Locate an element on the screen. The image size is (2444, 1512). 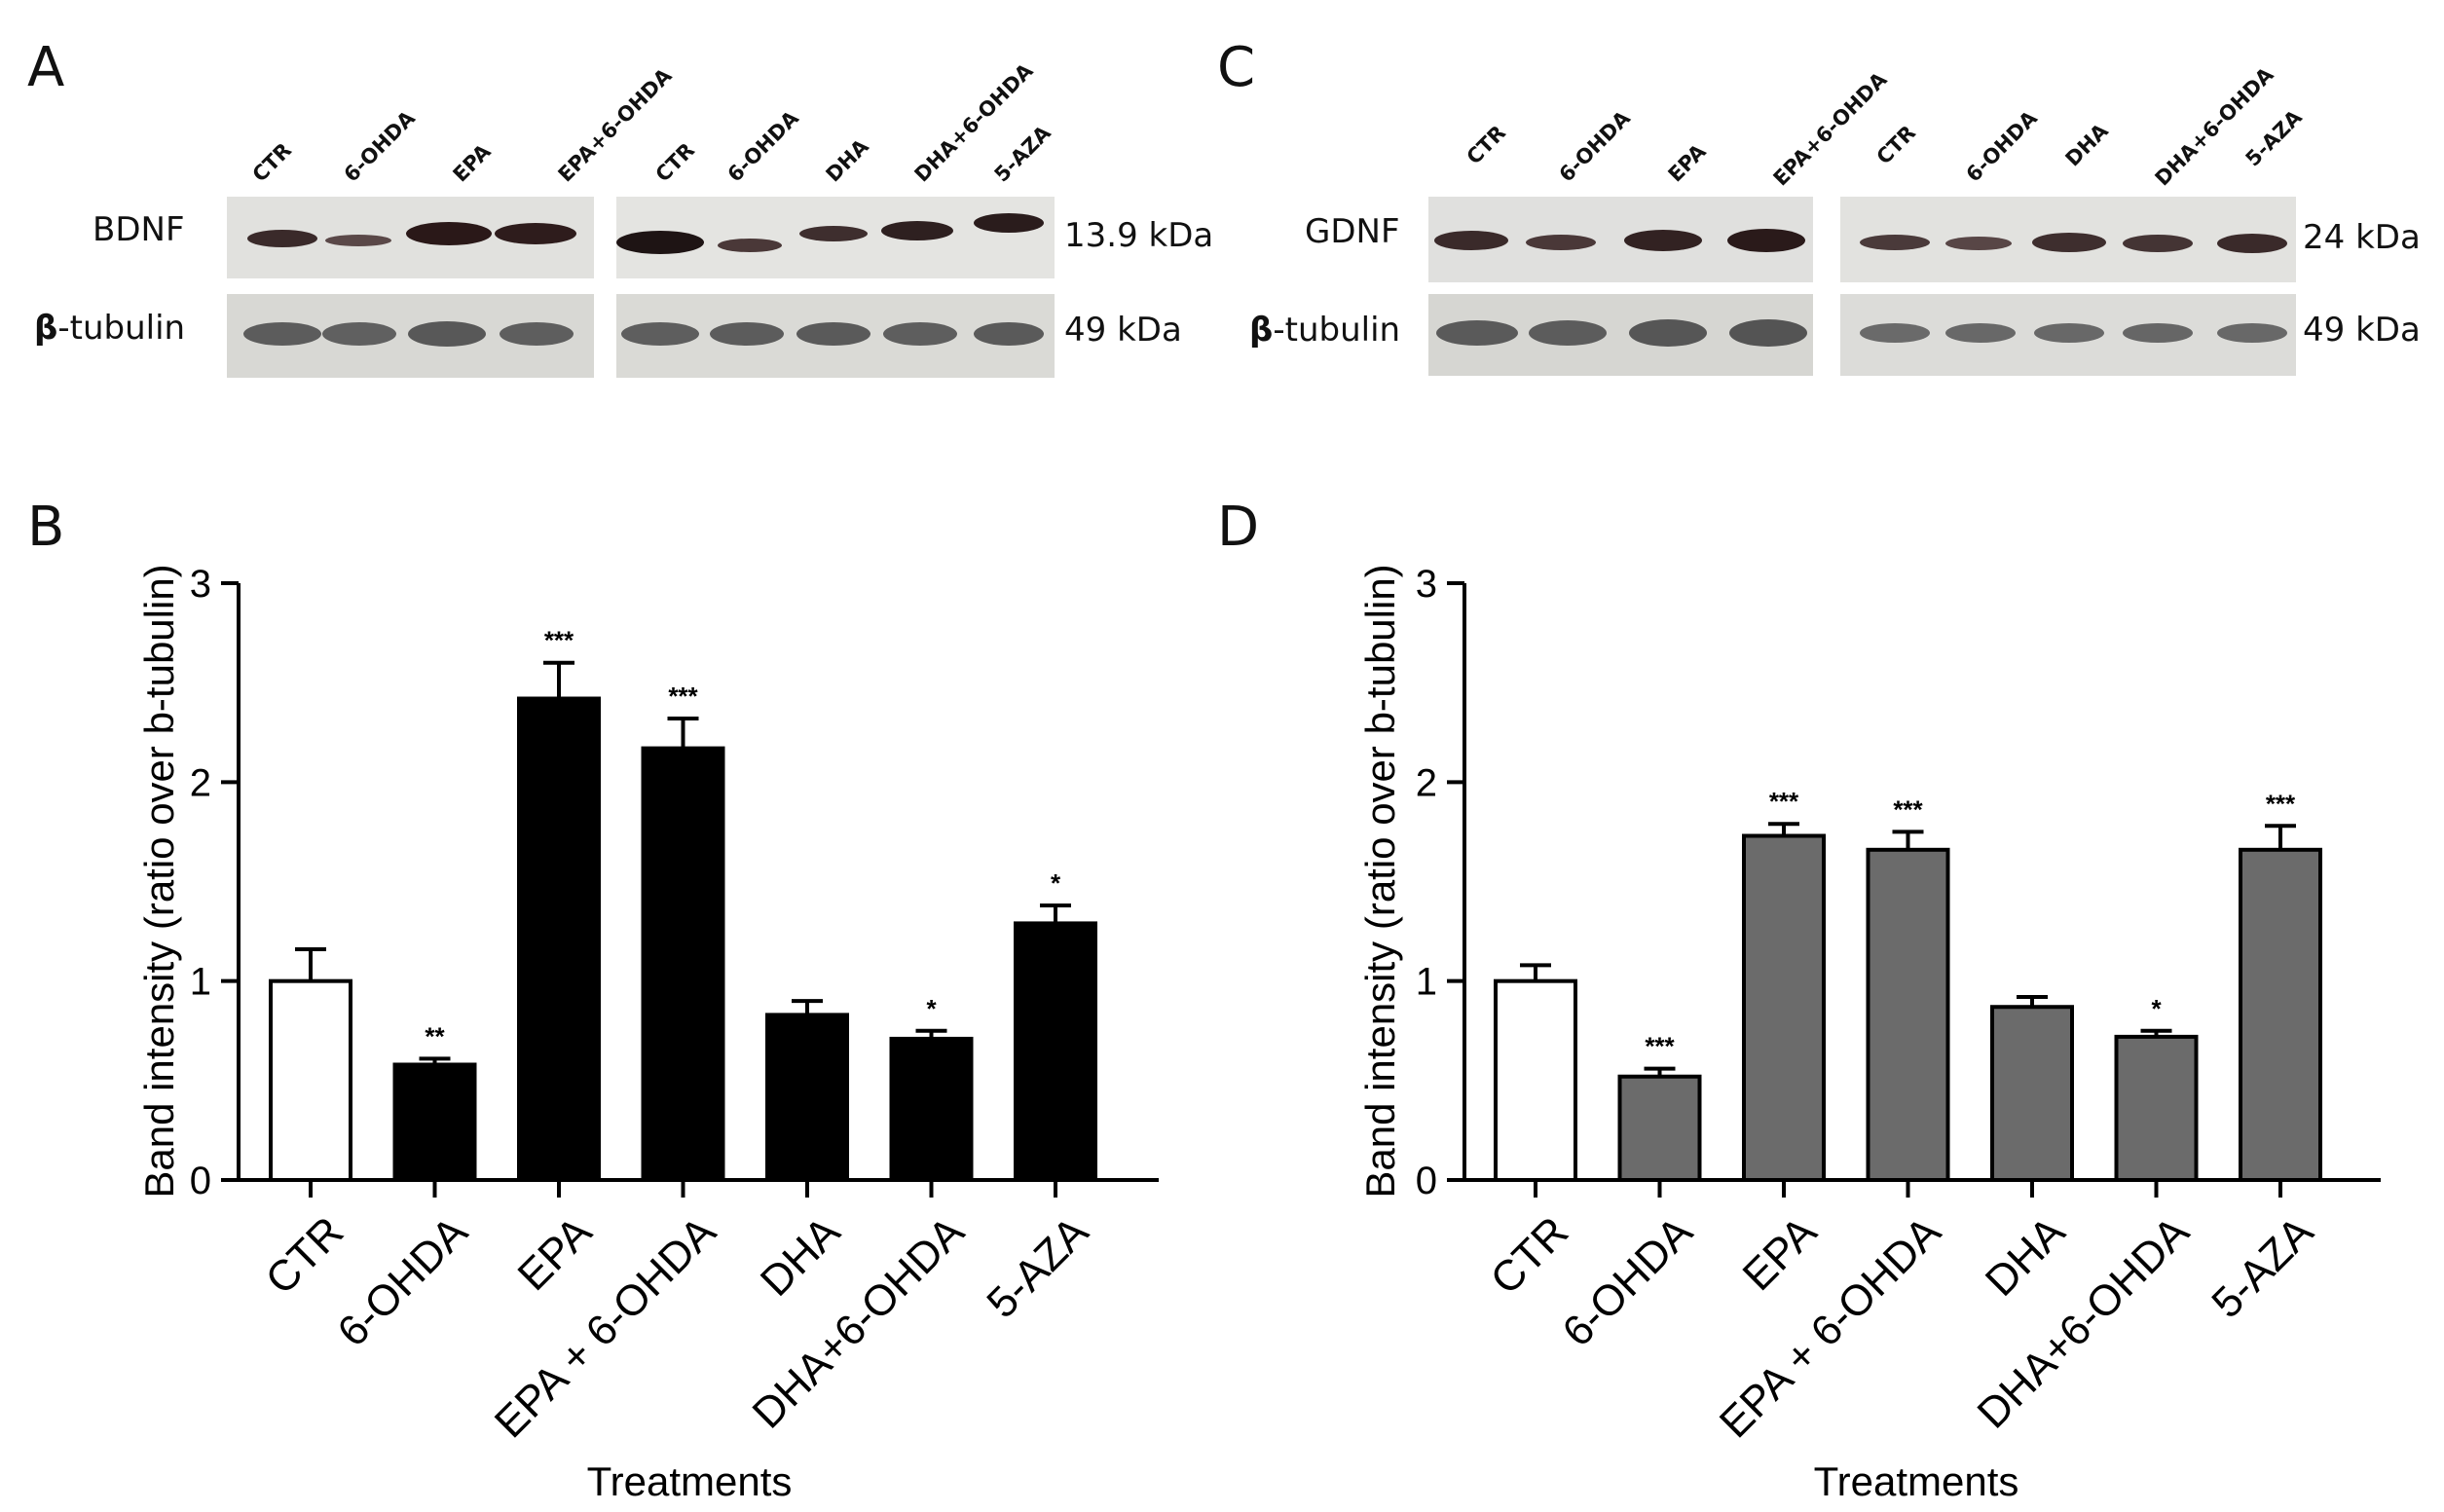
chart-d-category-label: 6-OHDA is located at coordinates (1627, 1281).